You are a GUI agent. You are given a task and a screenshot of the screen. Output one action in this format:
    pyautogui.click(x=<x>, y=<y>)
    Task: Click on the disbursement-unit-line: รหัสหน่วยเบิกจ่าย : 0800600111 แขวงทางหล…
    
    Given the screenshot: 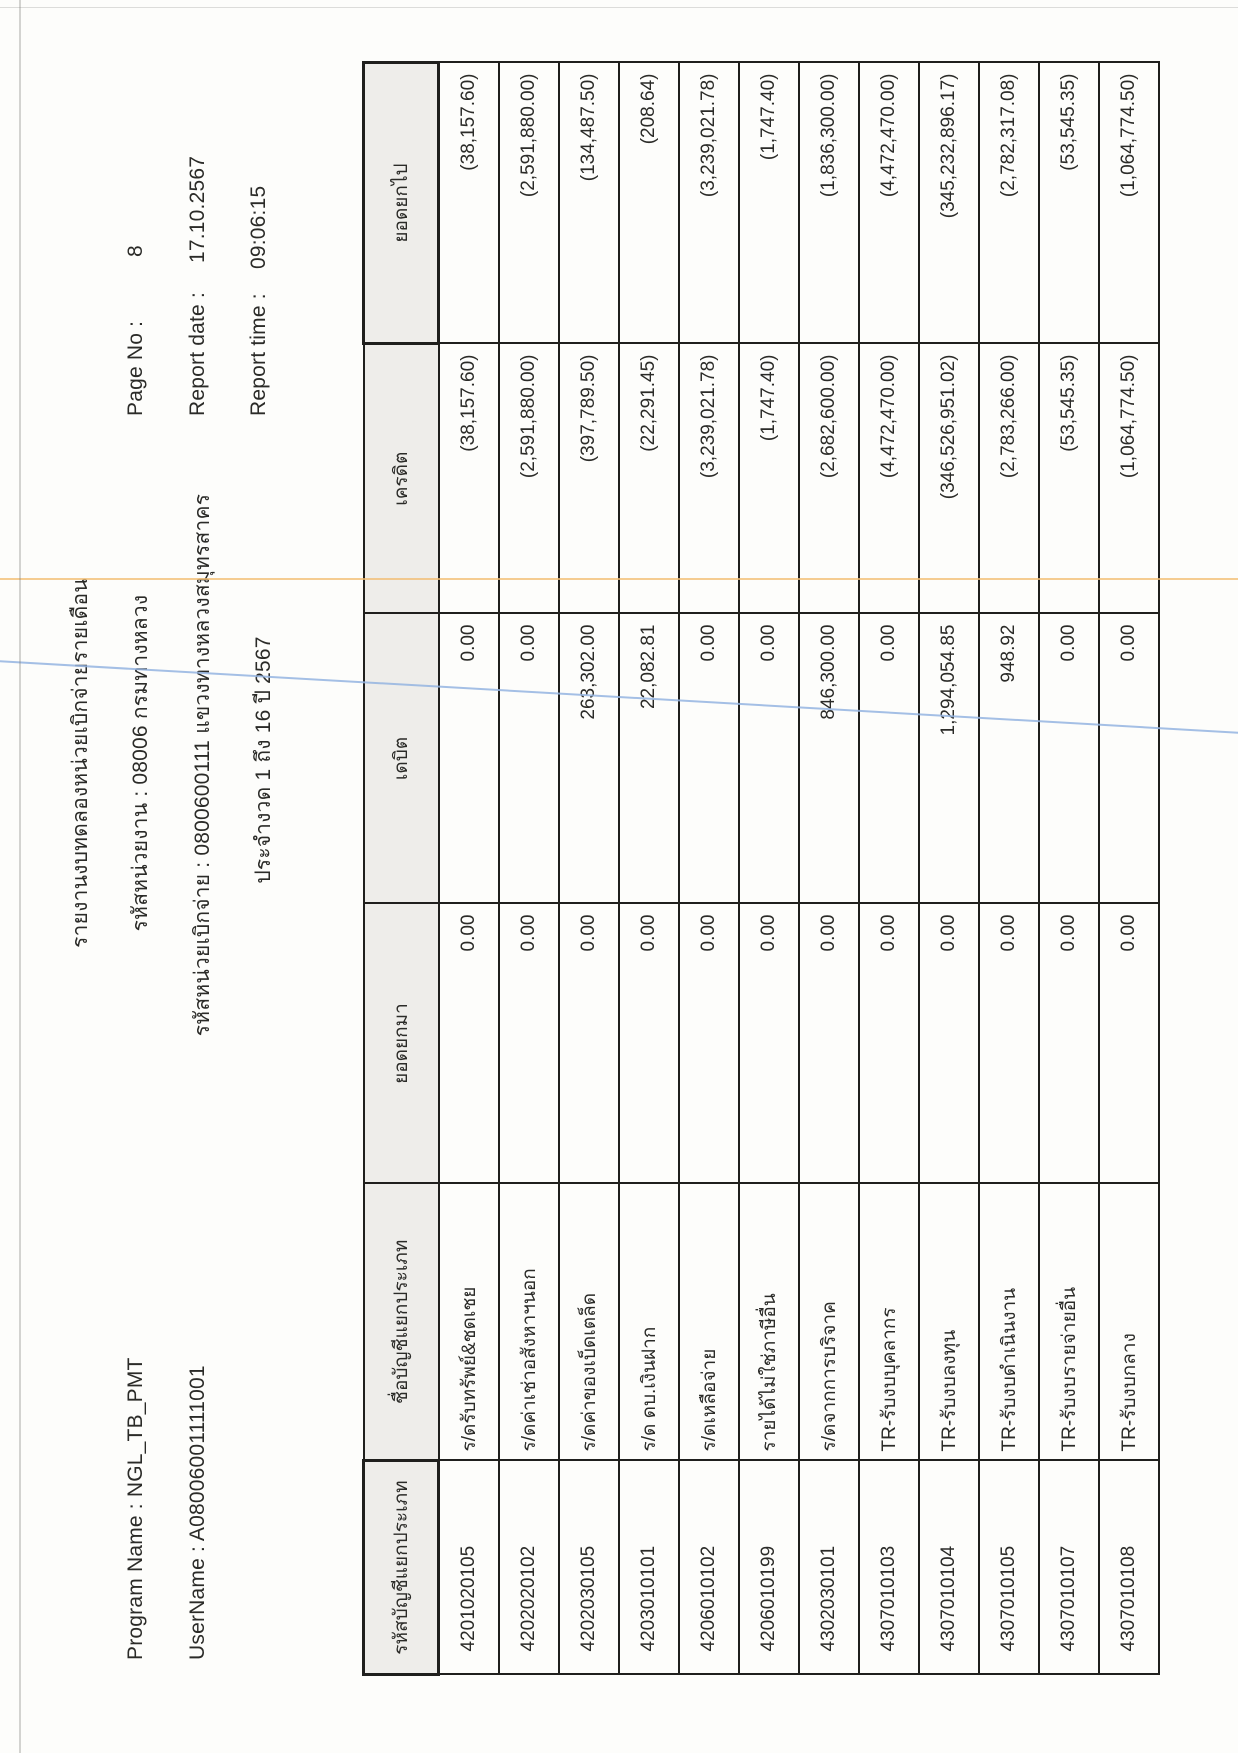 What is the action you would take?
    pyautogui.click(x=202, y=765)
    